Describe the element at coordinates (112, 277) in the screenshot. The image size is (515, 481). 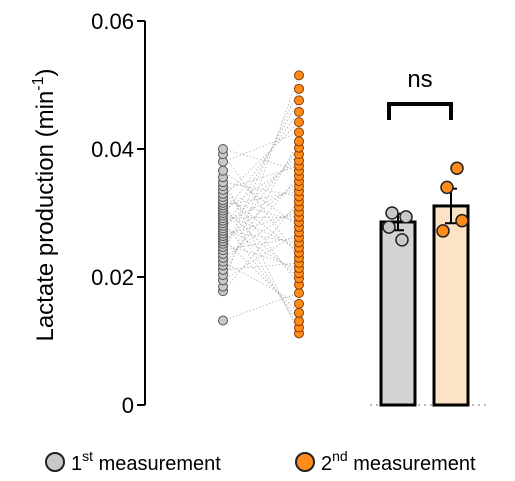
I see `y-tick-label: 0.02` at that location.